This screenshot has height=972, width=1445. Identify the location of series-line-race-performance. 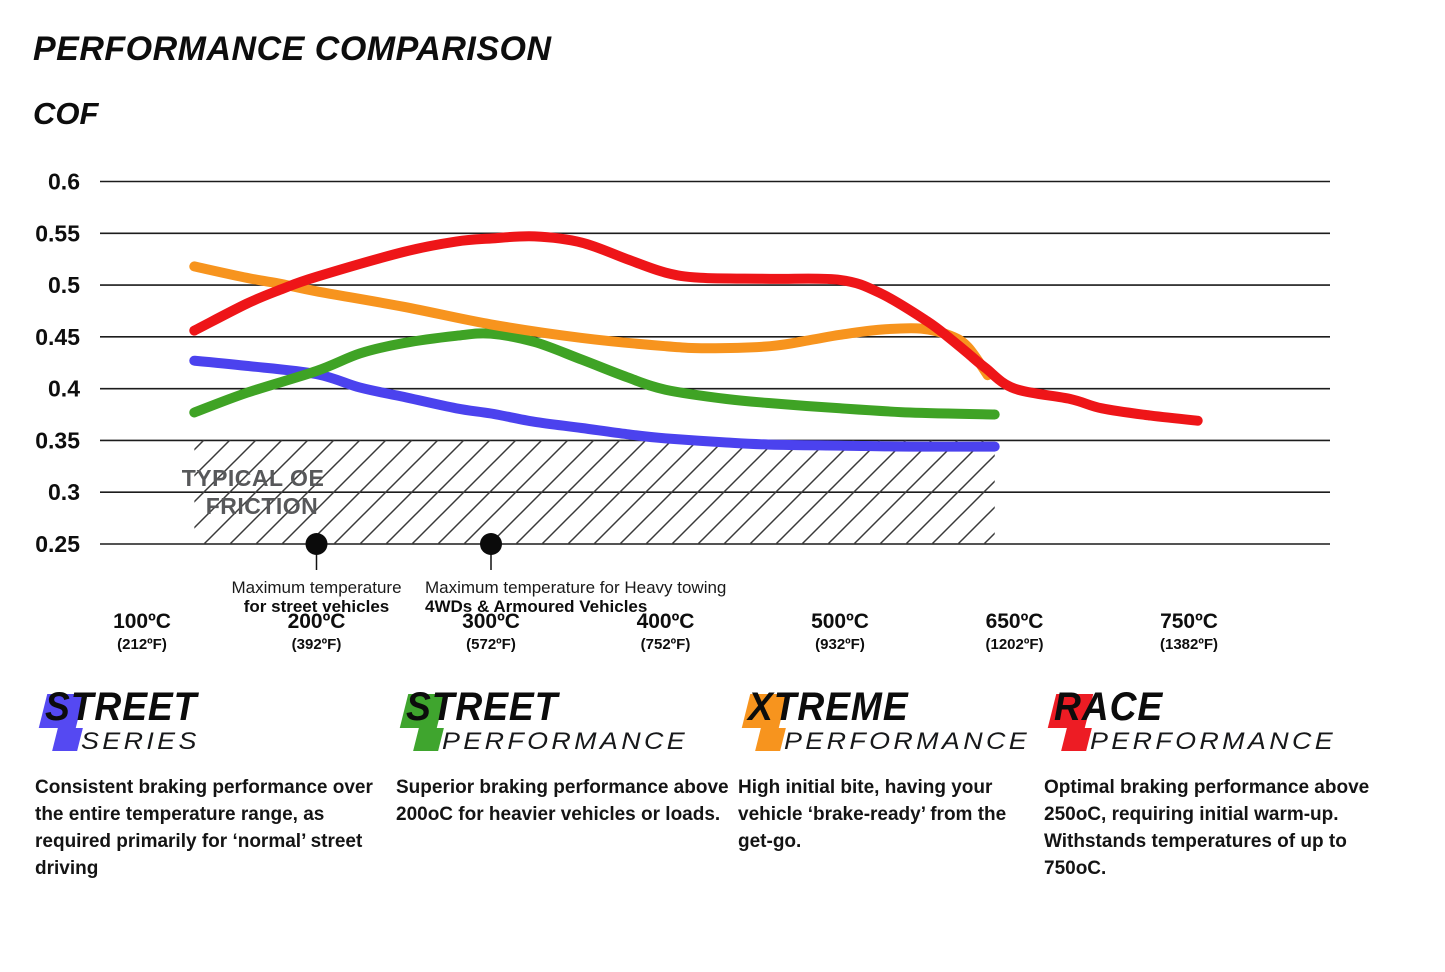
(696, 328).